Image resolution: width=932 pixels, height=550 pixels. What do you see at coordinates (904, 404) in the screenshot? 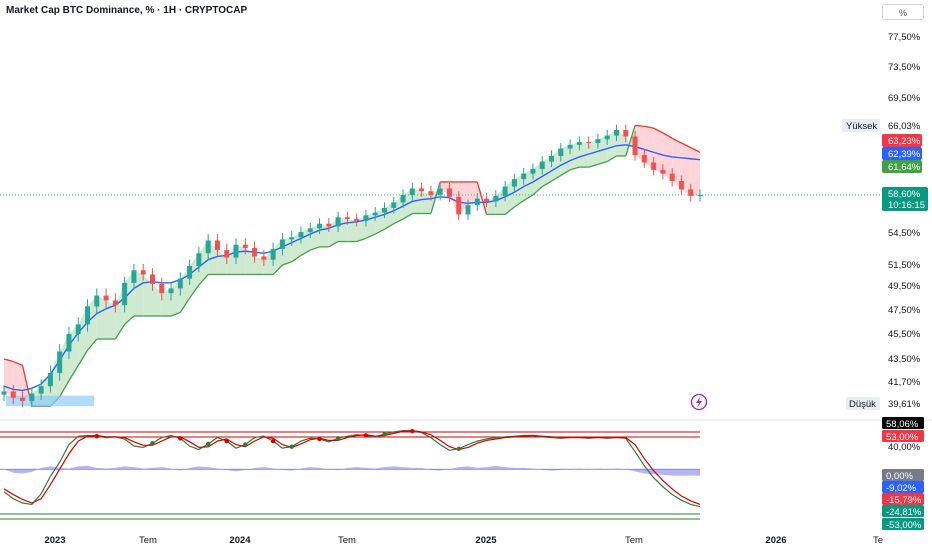
I see `price-axis-label: 39,61%` at bounding box center [904, 404].